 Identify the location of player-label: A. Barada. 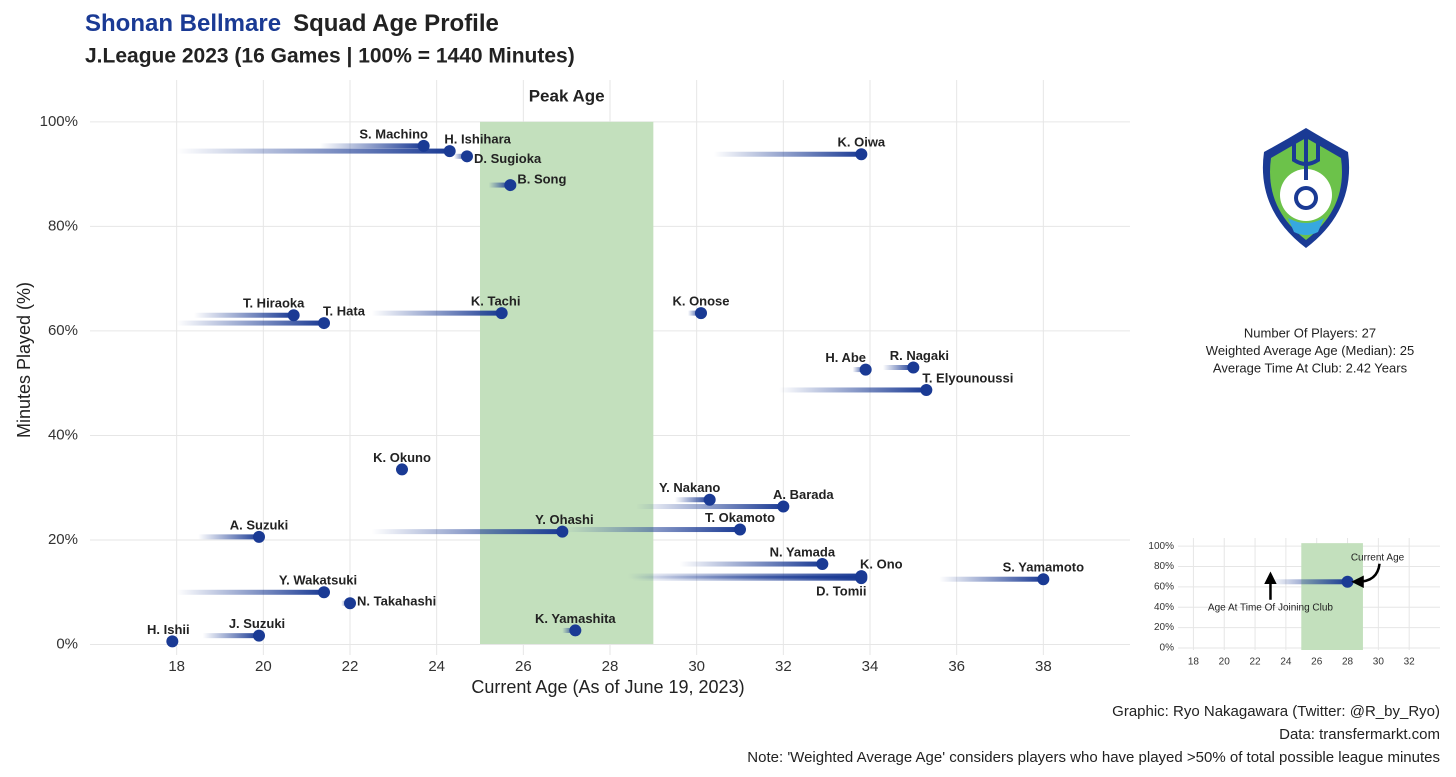
(803, 494).